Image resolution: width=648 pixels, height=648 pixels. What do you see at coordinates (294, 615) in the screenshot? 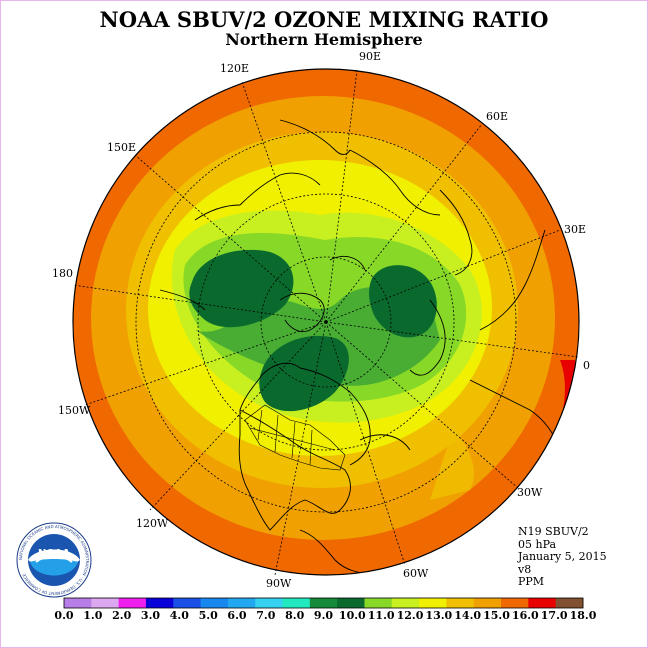
I see `colorbar-tick-label: 8.0` at bounding box center [294, 615].